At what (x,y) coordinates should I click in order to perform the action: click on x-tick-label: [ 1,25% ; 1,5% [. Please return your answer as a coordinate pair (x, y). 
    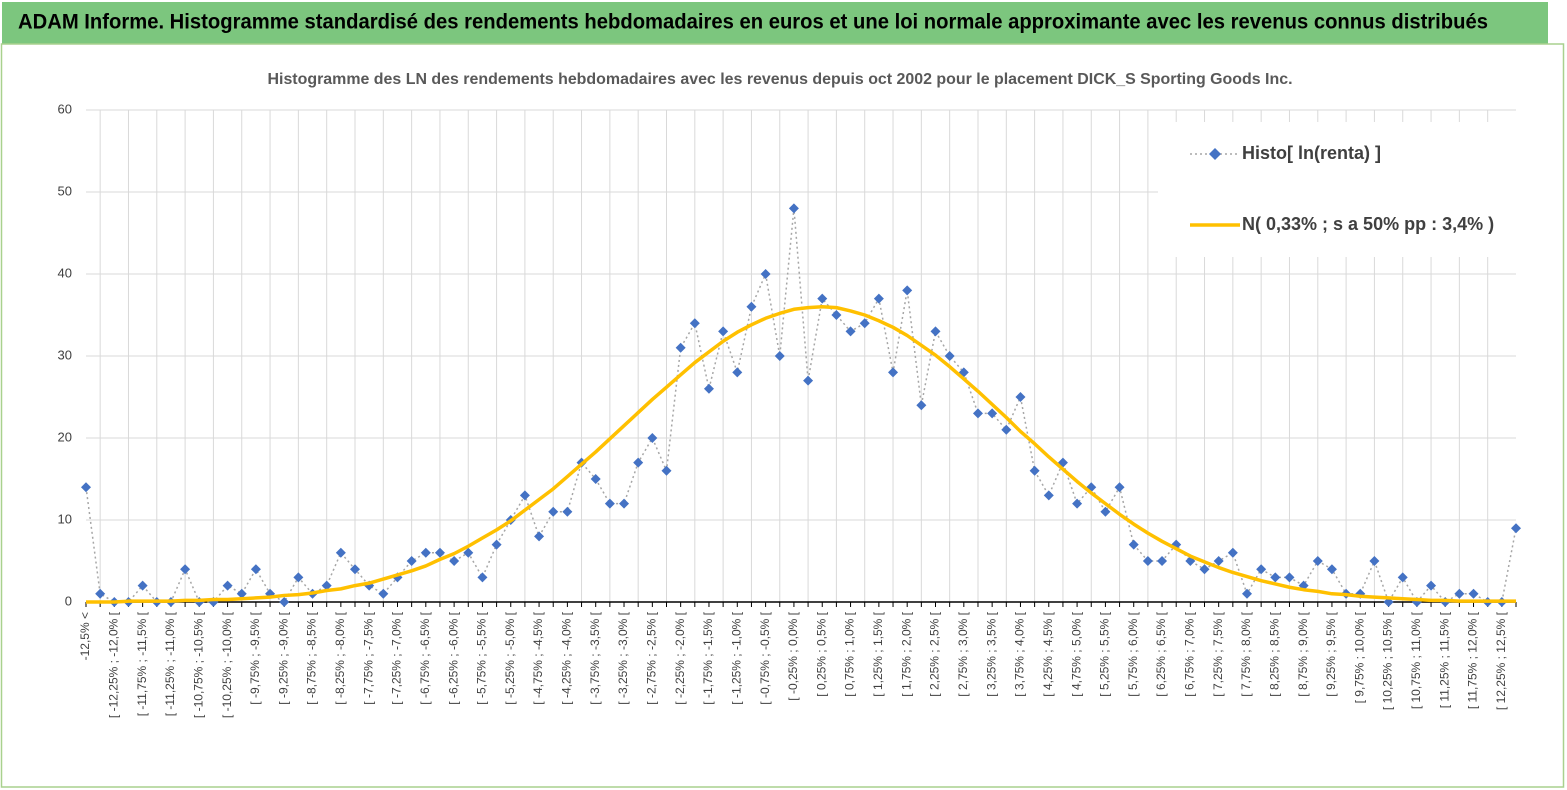
    Looking at the image, I should click on (878, 653).